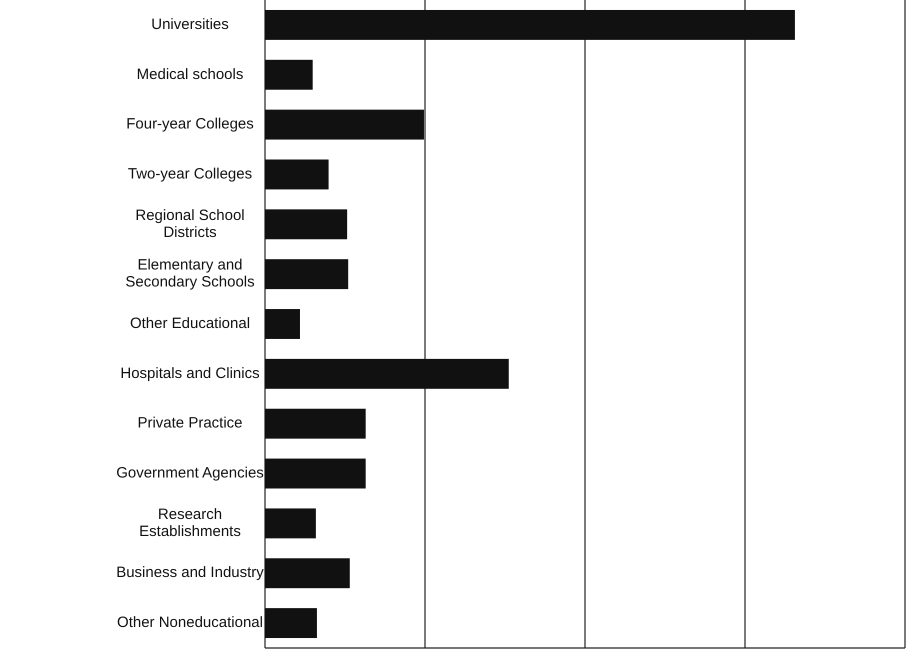  Describe the element at coordinates (190, 523) in the screenshot. I see `y-tick-label: Research Establishments` at that location.